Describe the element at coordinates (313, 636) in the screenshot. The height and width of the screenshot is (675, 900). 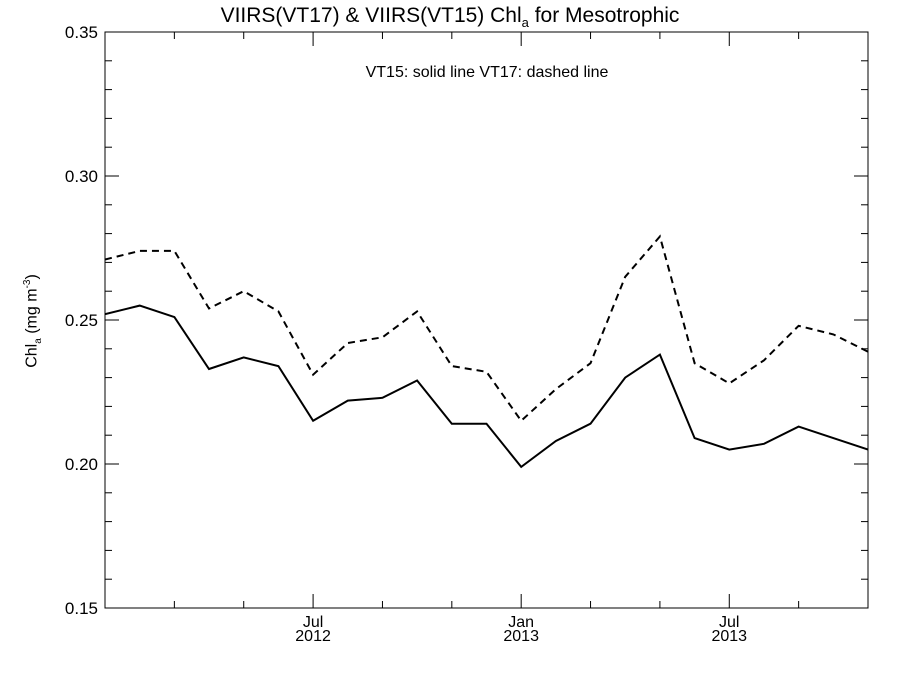
I see `x-tick-label-year: 2012` at that location.